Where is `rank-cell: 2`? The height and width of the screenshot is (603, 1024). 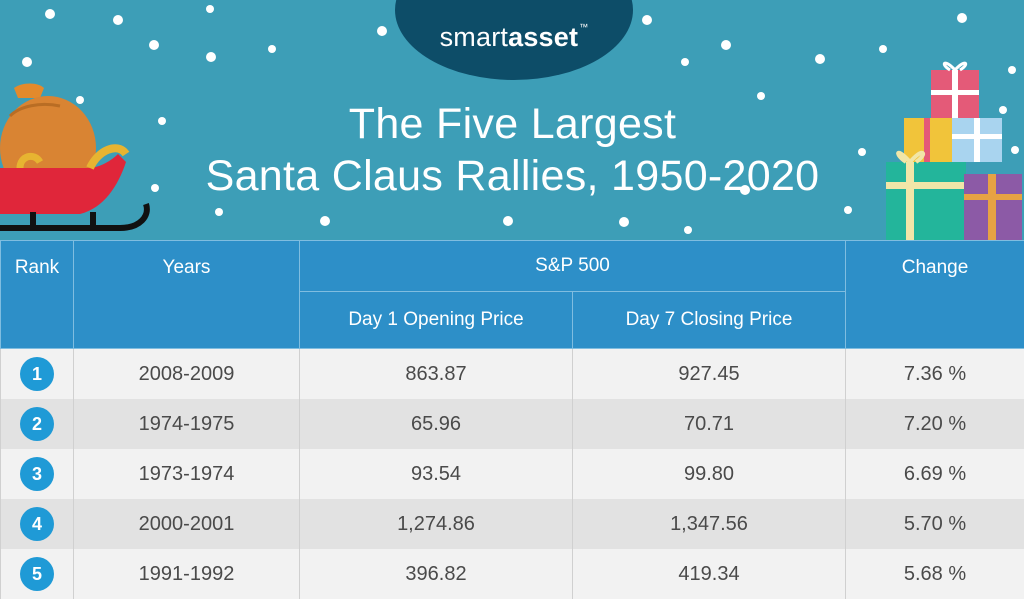
rank-cell: 2 is located at coordinates (37, 424).